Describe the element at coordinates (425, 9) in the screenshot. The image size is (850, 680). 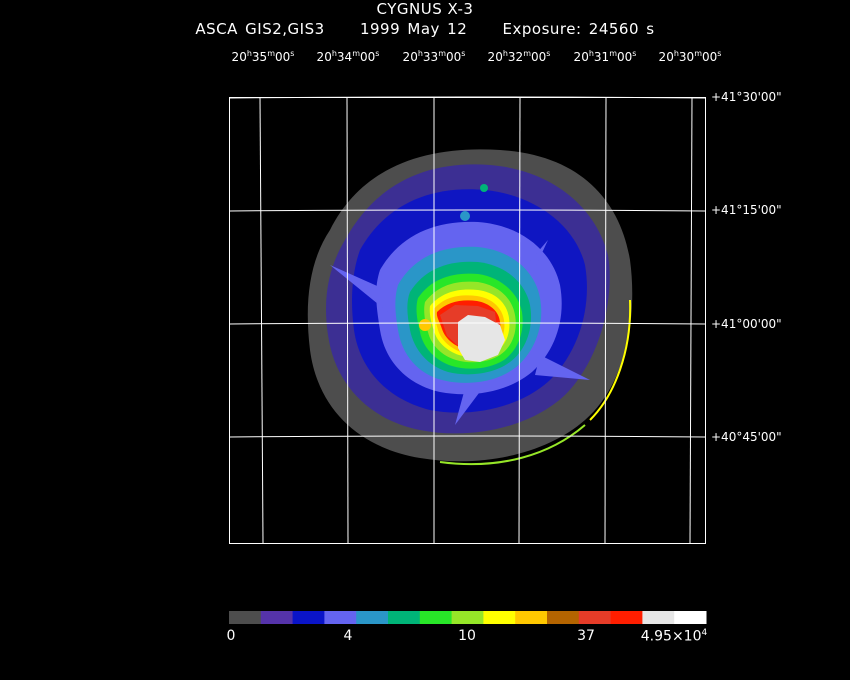
I see `image-title: CYGNUS X-3` at that location.